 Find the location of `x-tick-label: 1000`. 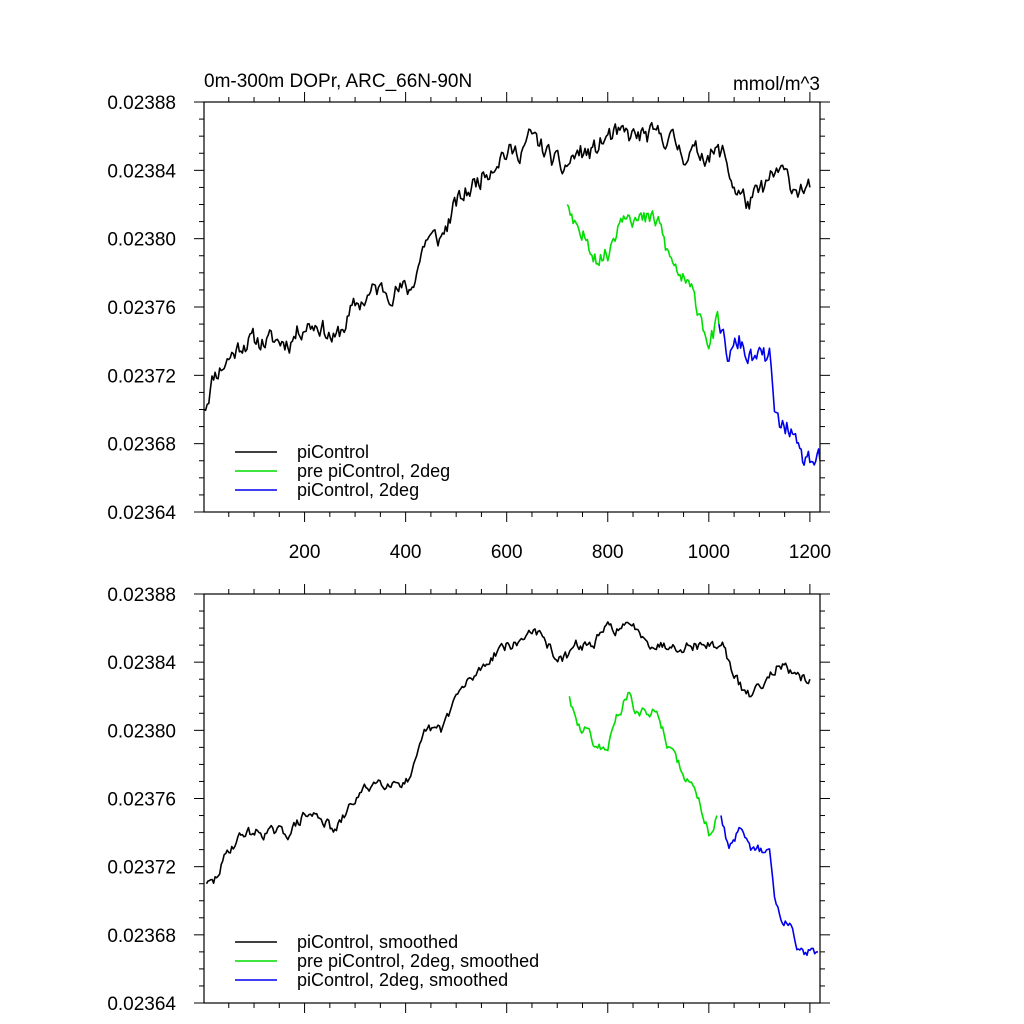

x-tick-label: 1000 is located at coordinates (709, 552).